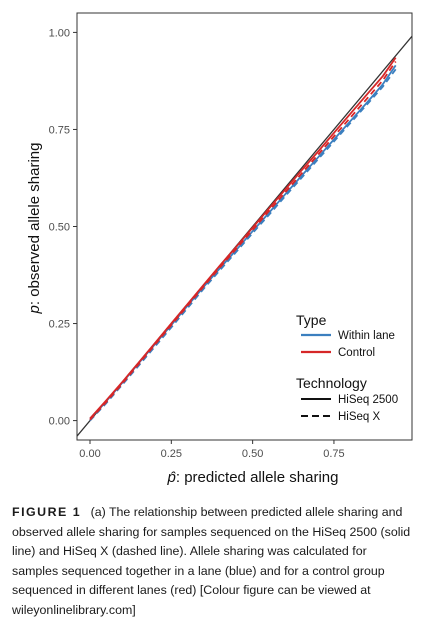 The height and width of the screenshot is (623, 421). I want to click on x-tick-label: 0.50, so click(252, 454).